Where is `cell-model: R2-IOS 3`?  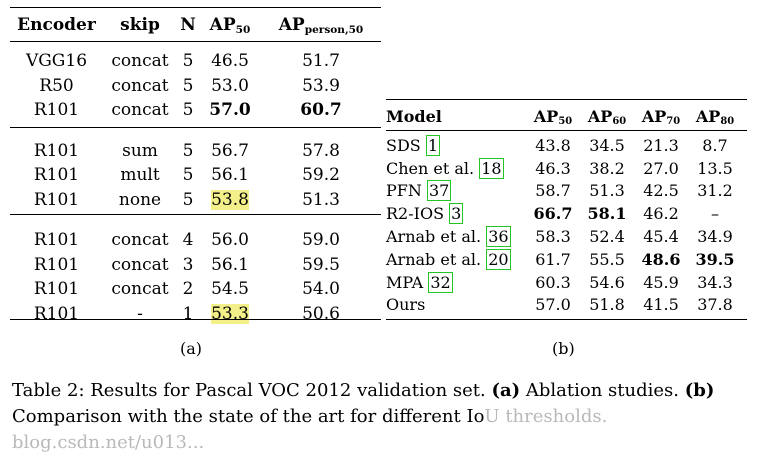
cell-model: R2-IOS 3 is located at coordinates (425, 214).